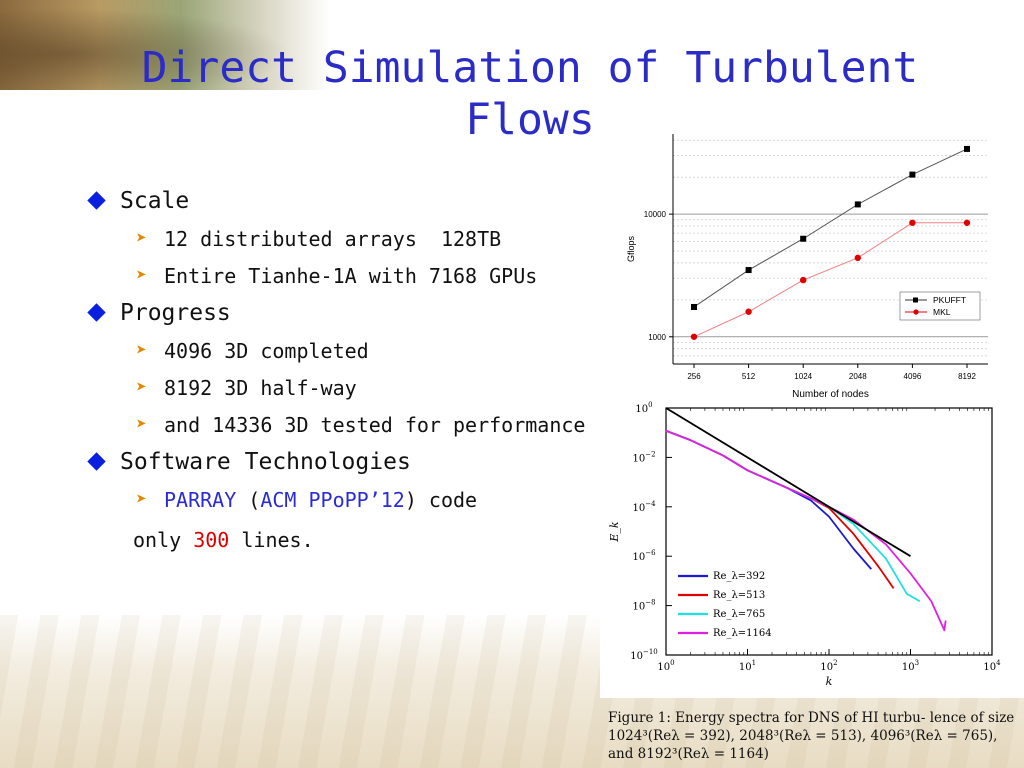 The width and height of the screenshot is (1024, 768). Describe the element at coordinates (265, 462) in the screenshot. I see `bullet-label: Software Technologies` at that location.